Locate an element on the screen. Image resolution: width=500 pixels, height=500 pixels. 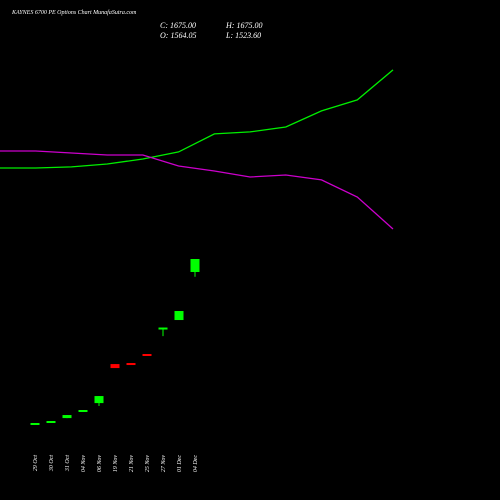
x-tick-label: 01 Dec is located at coordinates (180, 463).